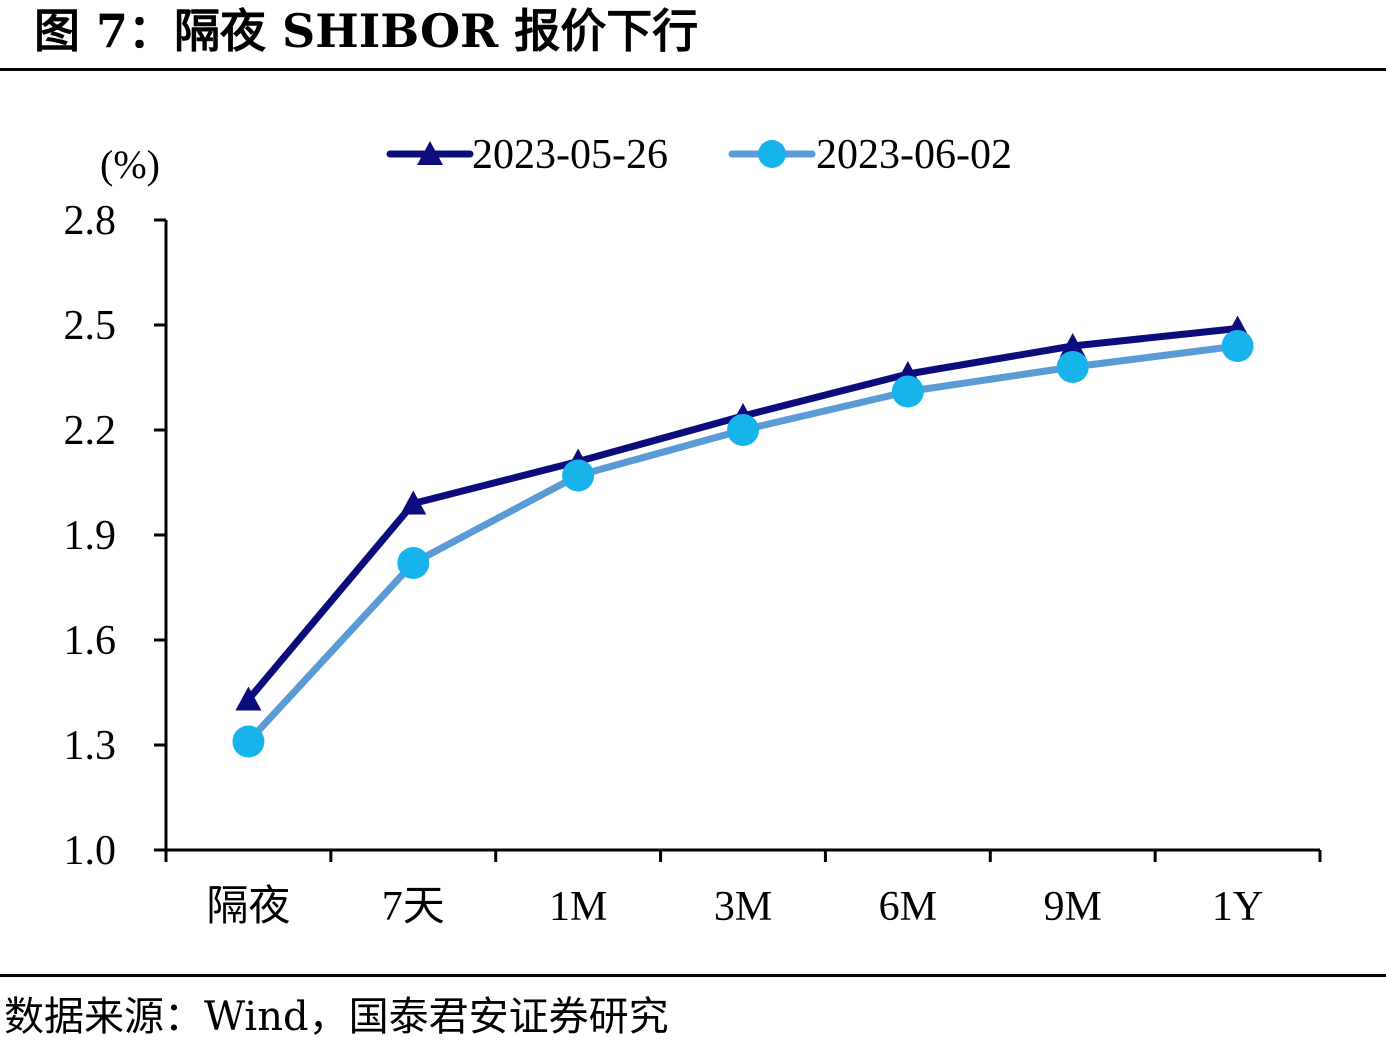  Describe the element at coordinates (914, 155) in the screenshot. I see `legend-label: 2023-06-02` at that location.